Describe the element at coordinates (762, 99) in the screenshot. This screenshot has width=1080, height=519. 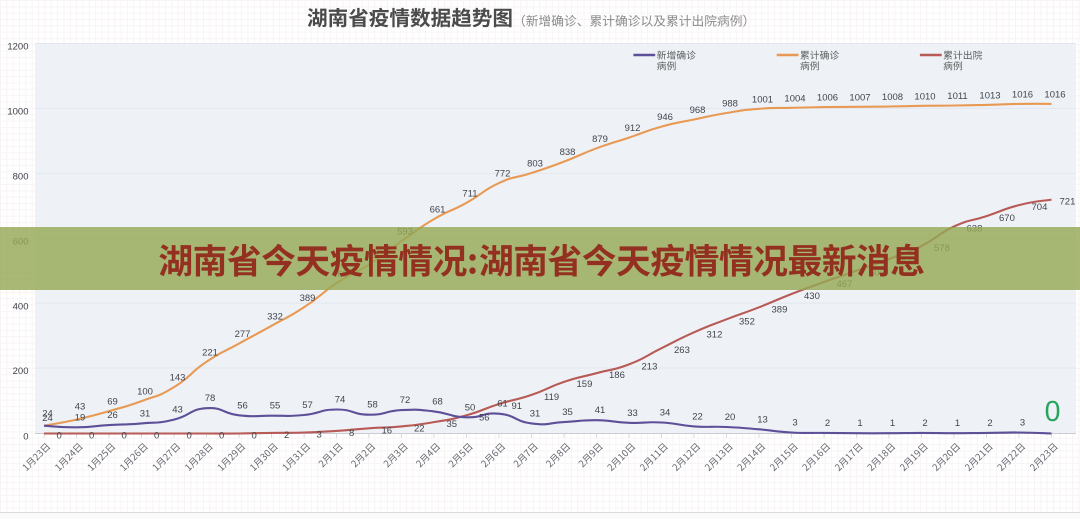
I see `svg-text: 1001` at that location.